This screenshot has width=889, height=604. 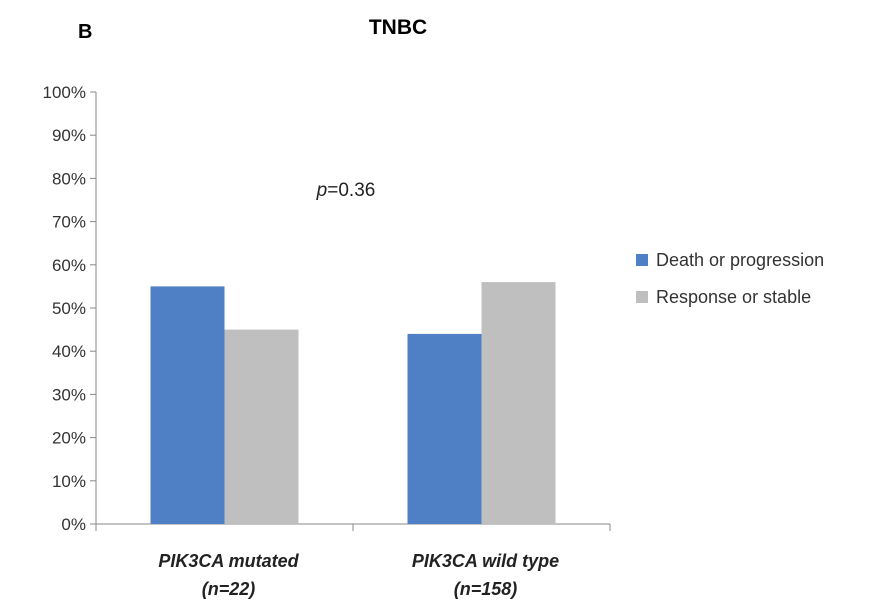 I want to click on legend-label: Response or stable, so click(x=733, y=297).